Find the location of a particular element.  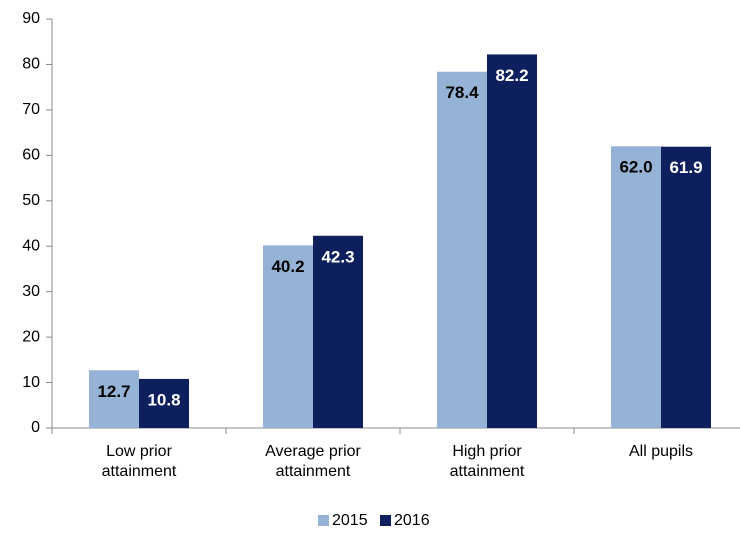

x-tick-label: Average prior attainment is located at coordinates (313, 461).